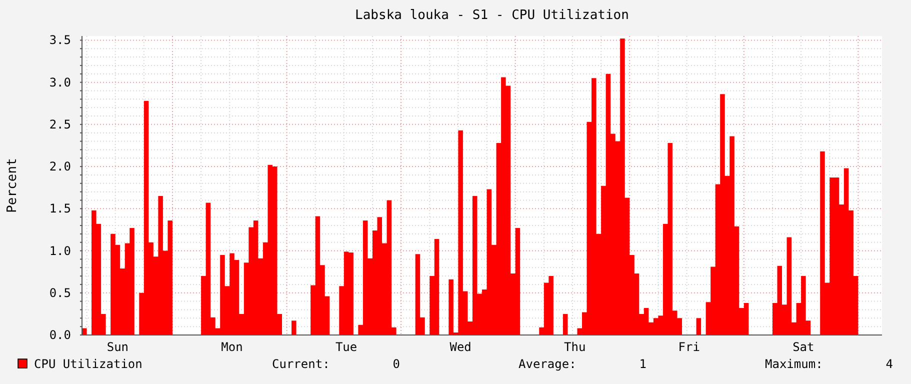 Image resolution: width=911 pixels, height=384 pixels. What do you see at coordinates (60, 335) in the screenshot?
I see `y-tick-label: 0.0` at bounding box center [60, 335].